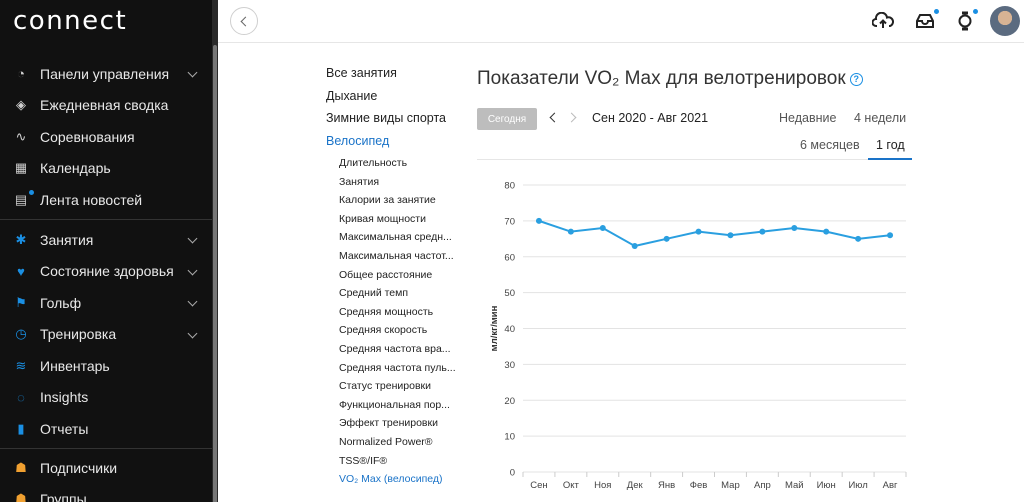 Image resolution: width=1024 pixels, height=502 pixels. What do you see at coordinates (106, 398) in the screenshot?
I see `sidebar-item: ◌ Insights` at bounding box center [106, 398].